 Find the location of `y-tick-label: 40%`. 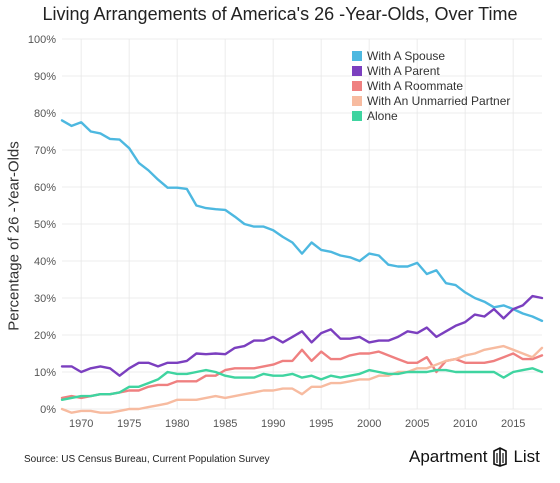

y-tick-label: 40% is located at coordinates (45, 262).